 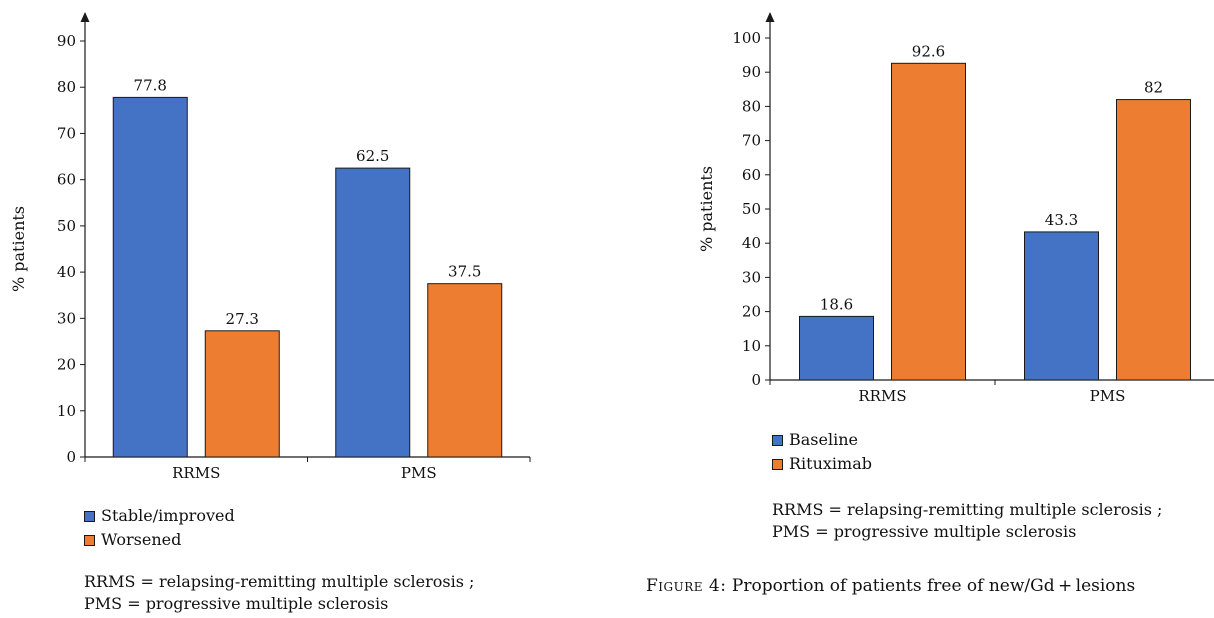 I want to click on data-label: 27.3, so click(x=242, y=319).